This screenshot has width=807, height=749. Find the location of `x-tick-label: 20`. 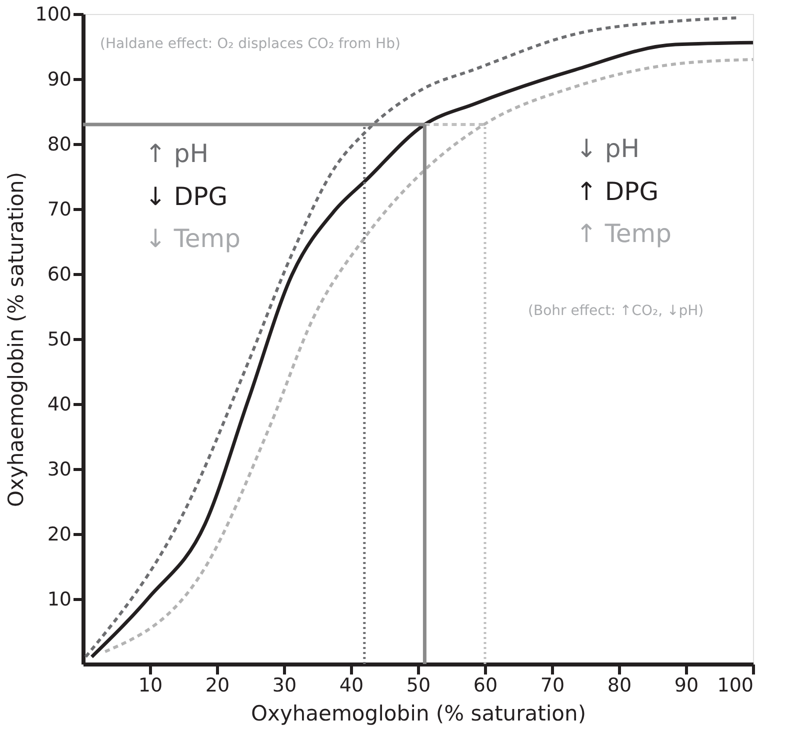

x-tick-label: 20 is located at coordinates (217, 685).